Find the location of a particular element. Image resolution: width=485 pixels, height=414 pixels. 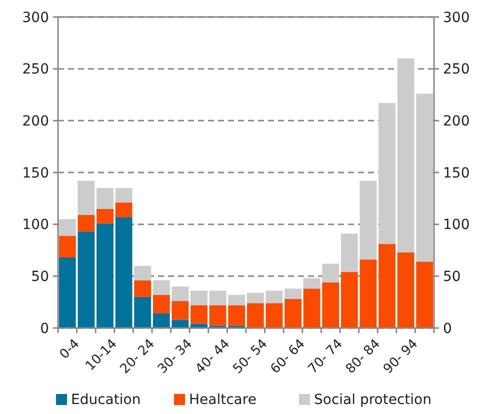

x-tick-label: 60- 64 is located at coordinates (288, 356).